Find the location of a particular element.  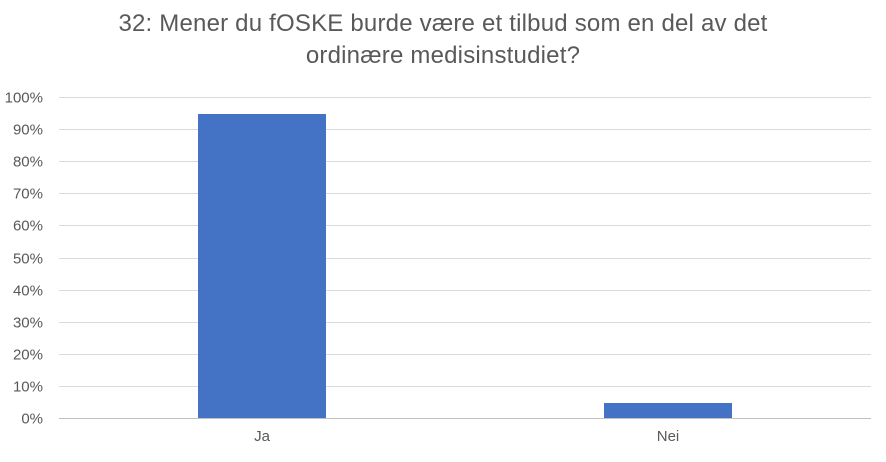

y-tick-label: 20% is located at coordinates (27, 355).